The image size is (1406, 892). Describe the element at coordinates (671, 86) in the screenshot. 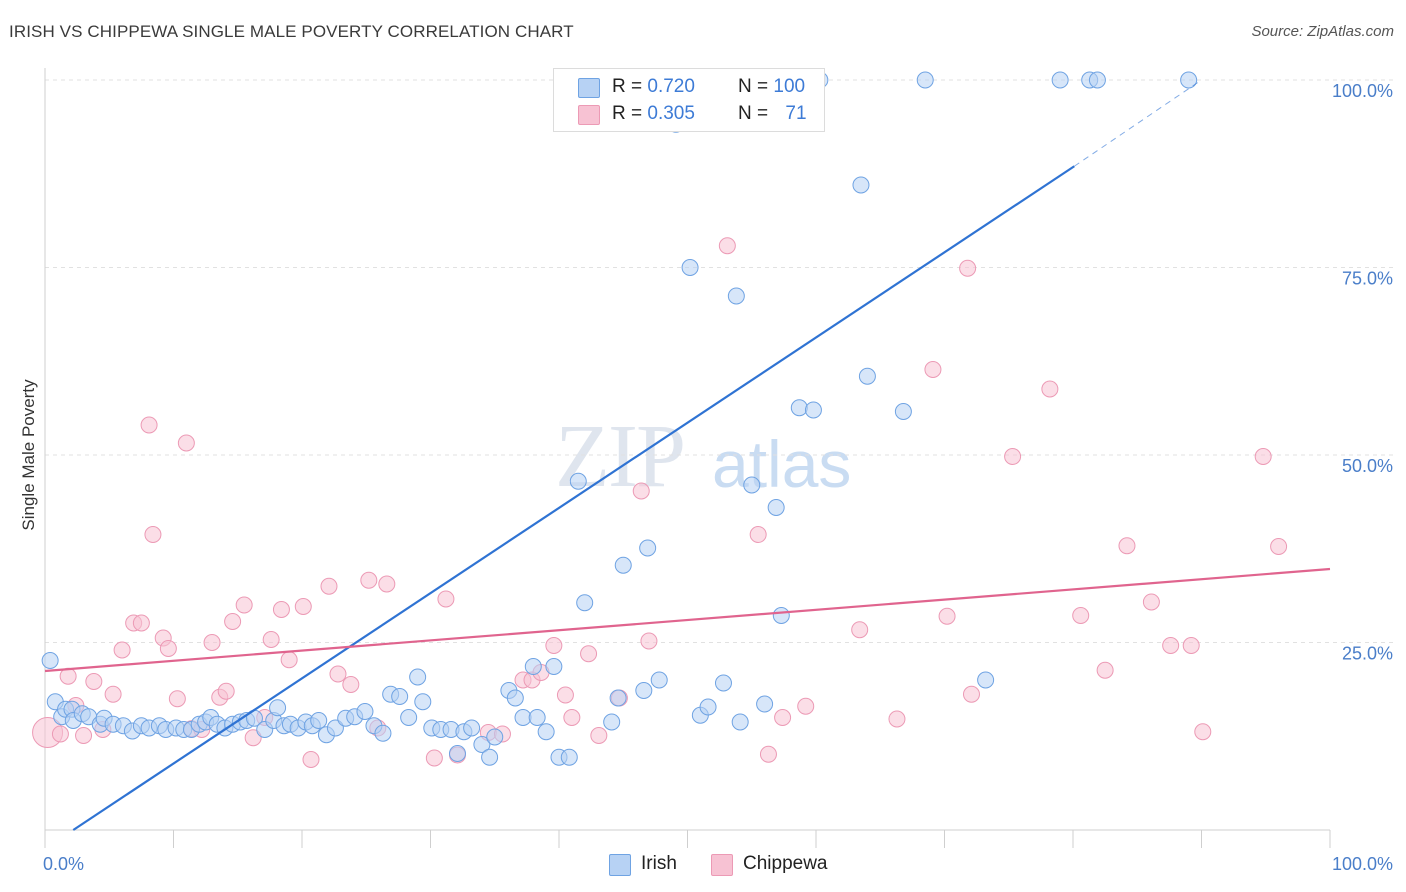

I see `irish-r-value: 0.720` at that location.